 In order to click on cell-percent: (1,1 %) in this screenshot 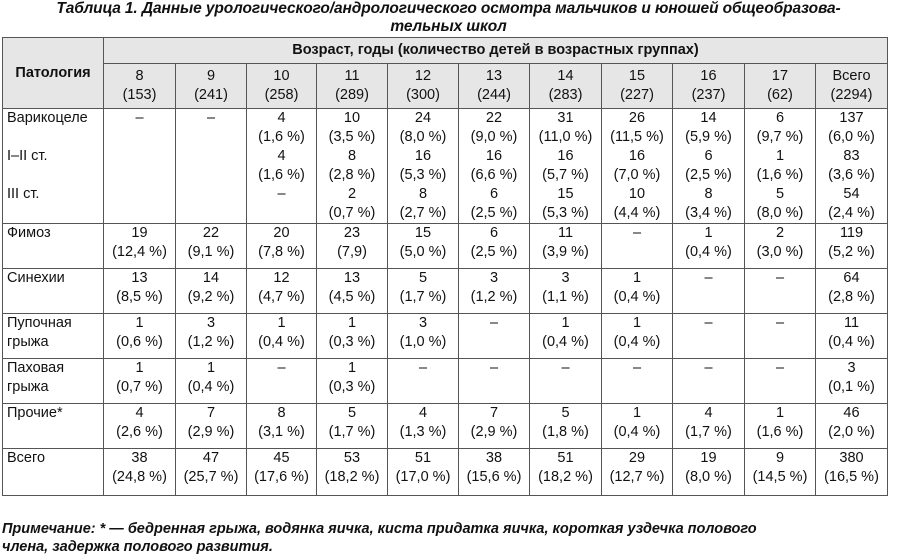, I will do `click(565, 297)`.